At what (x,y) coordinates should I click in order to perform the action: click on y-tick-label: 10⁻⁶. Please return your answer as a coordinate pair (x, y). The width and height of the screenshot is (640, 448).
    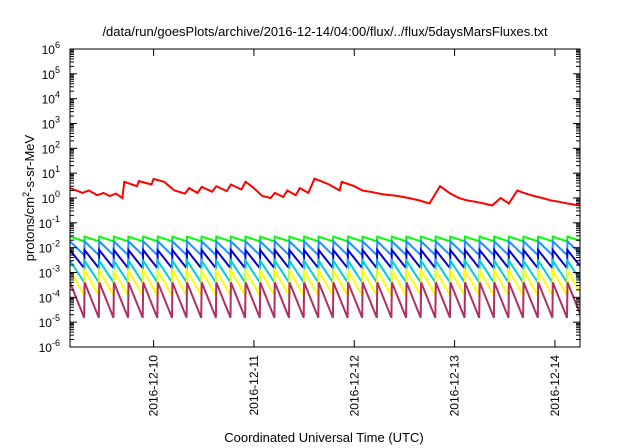
    Looking at the image, I should click on (49, 346).